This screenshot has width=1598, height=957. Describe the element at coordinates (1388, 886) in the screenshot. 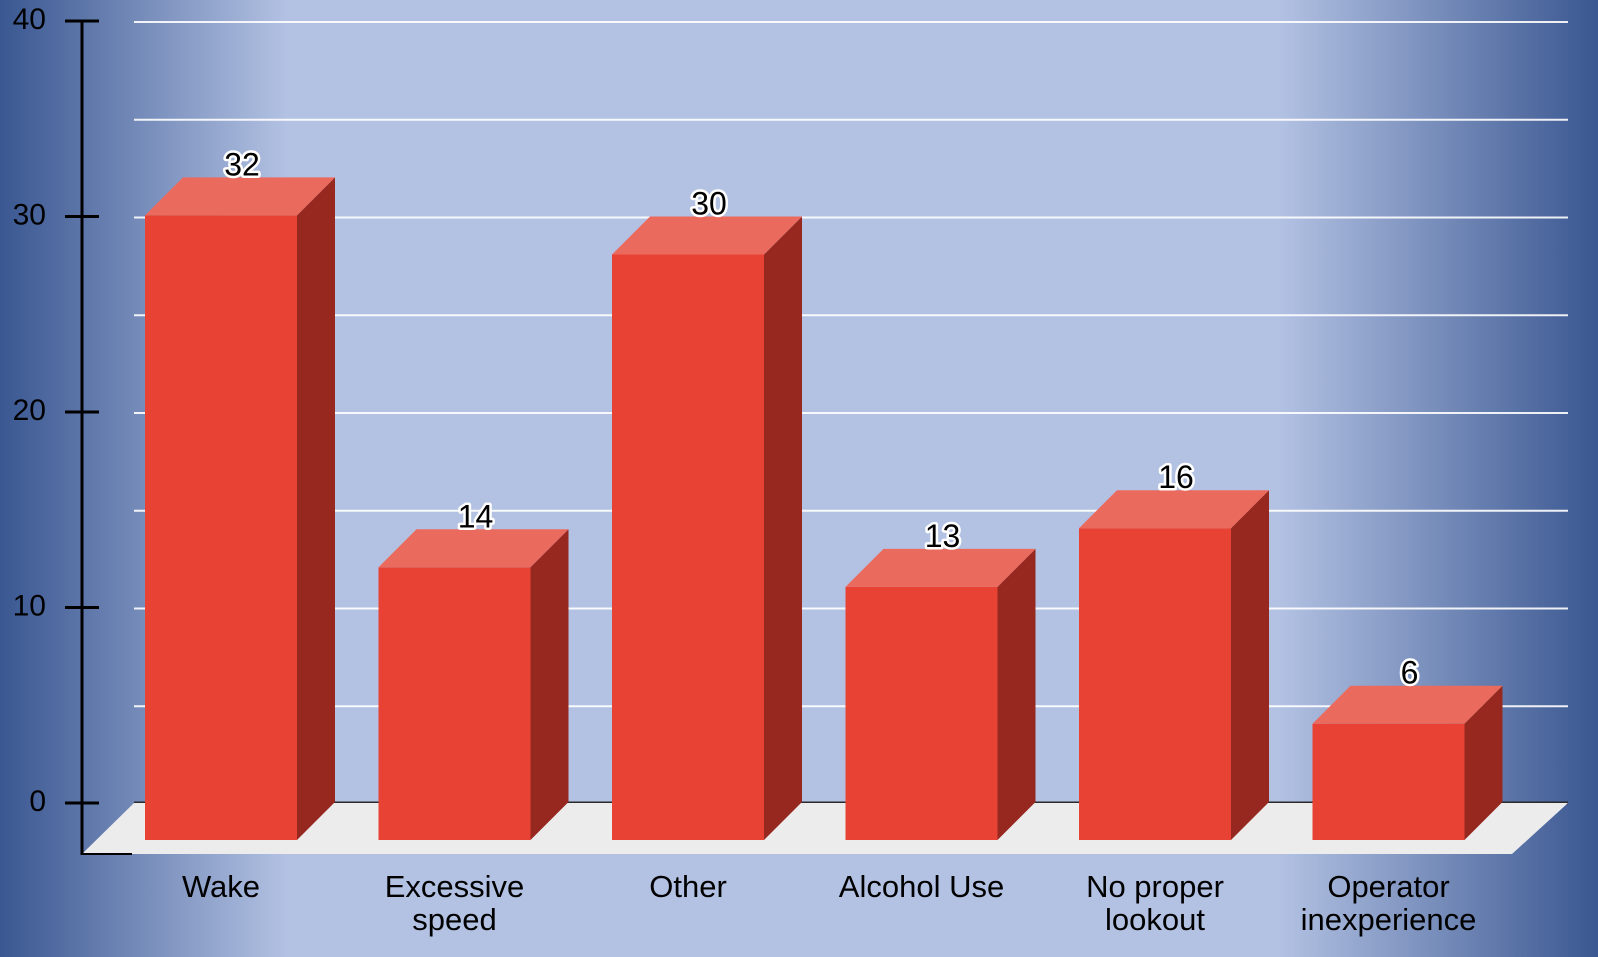

I see `category-label: Operator` at that location.